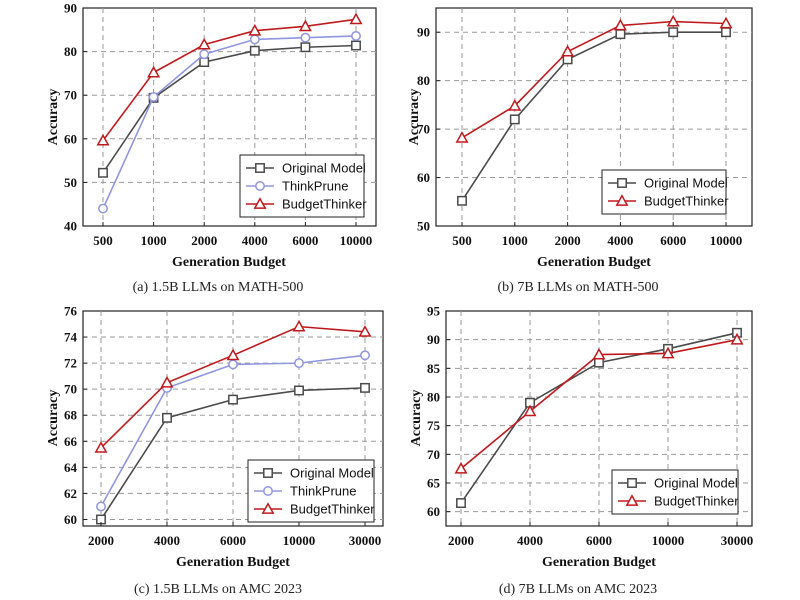 The width and height of the screenshot is (800, 600). Describe the element at coordinates (71, 415) in the screenshot. I see `chart-c-ytick-label: 68` at that location.